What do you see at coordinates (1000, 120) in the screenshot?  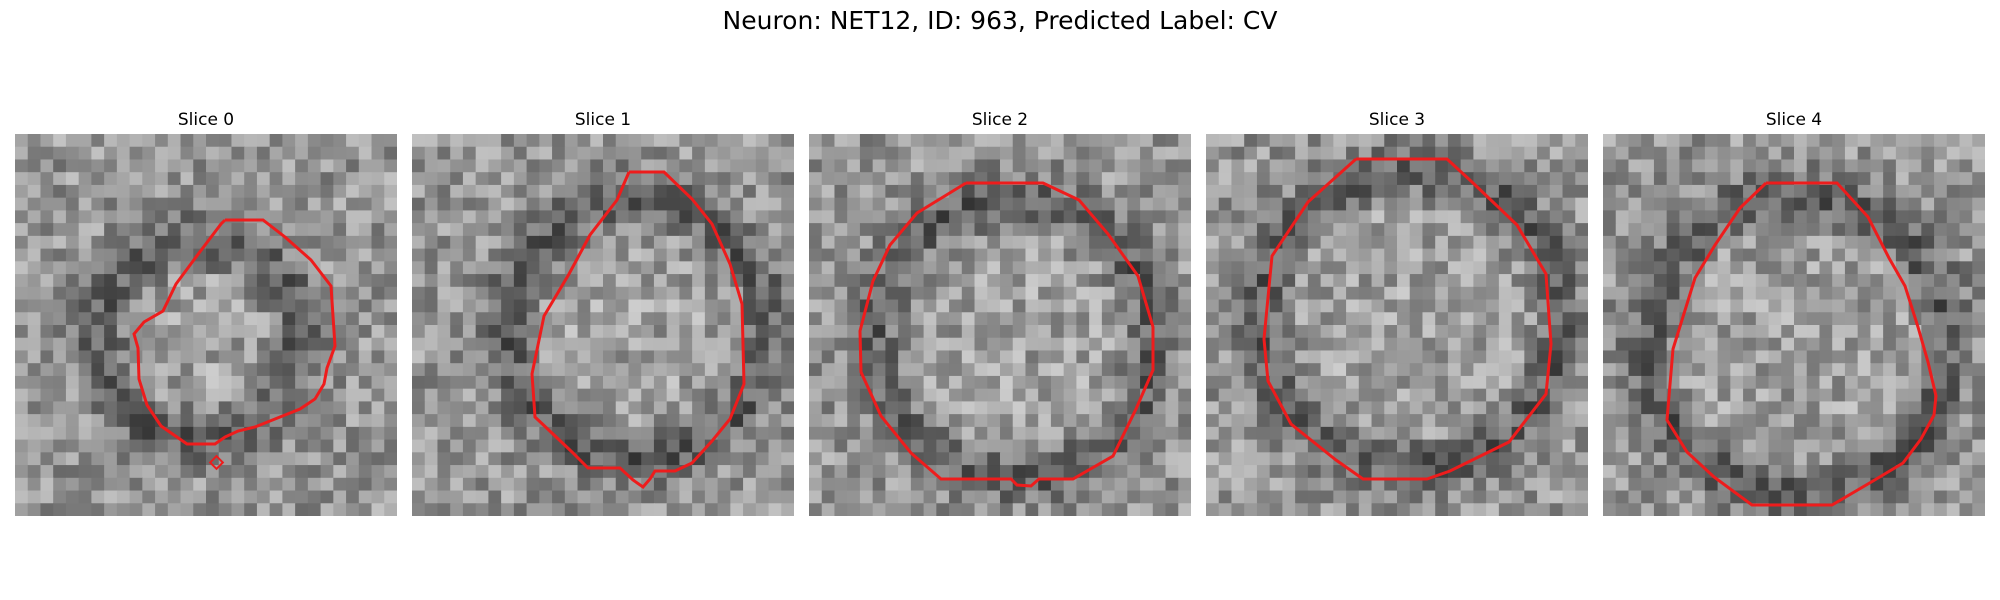 I see `slice-title: Slice 2` at bounding box center [1000, 120].